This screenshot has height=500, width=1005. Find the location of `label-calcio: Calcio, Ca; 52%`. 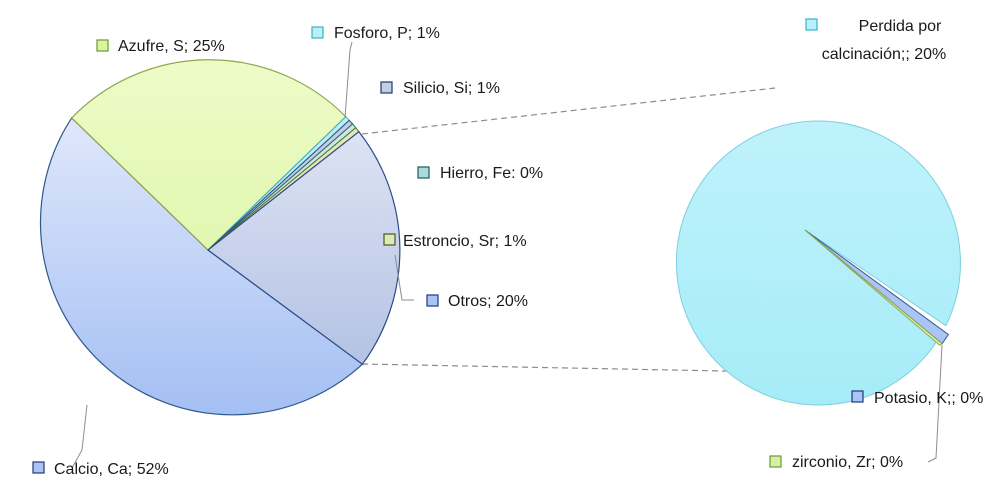

label-calcio: Calcio, Ca; 52% is located at coordinates (100, 469).